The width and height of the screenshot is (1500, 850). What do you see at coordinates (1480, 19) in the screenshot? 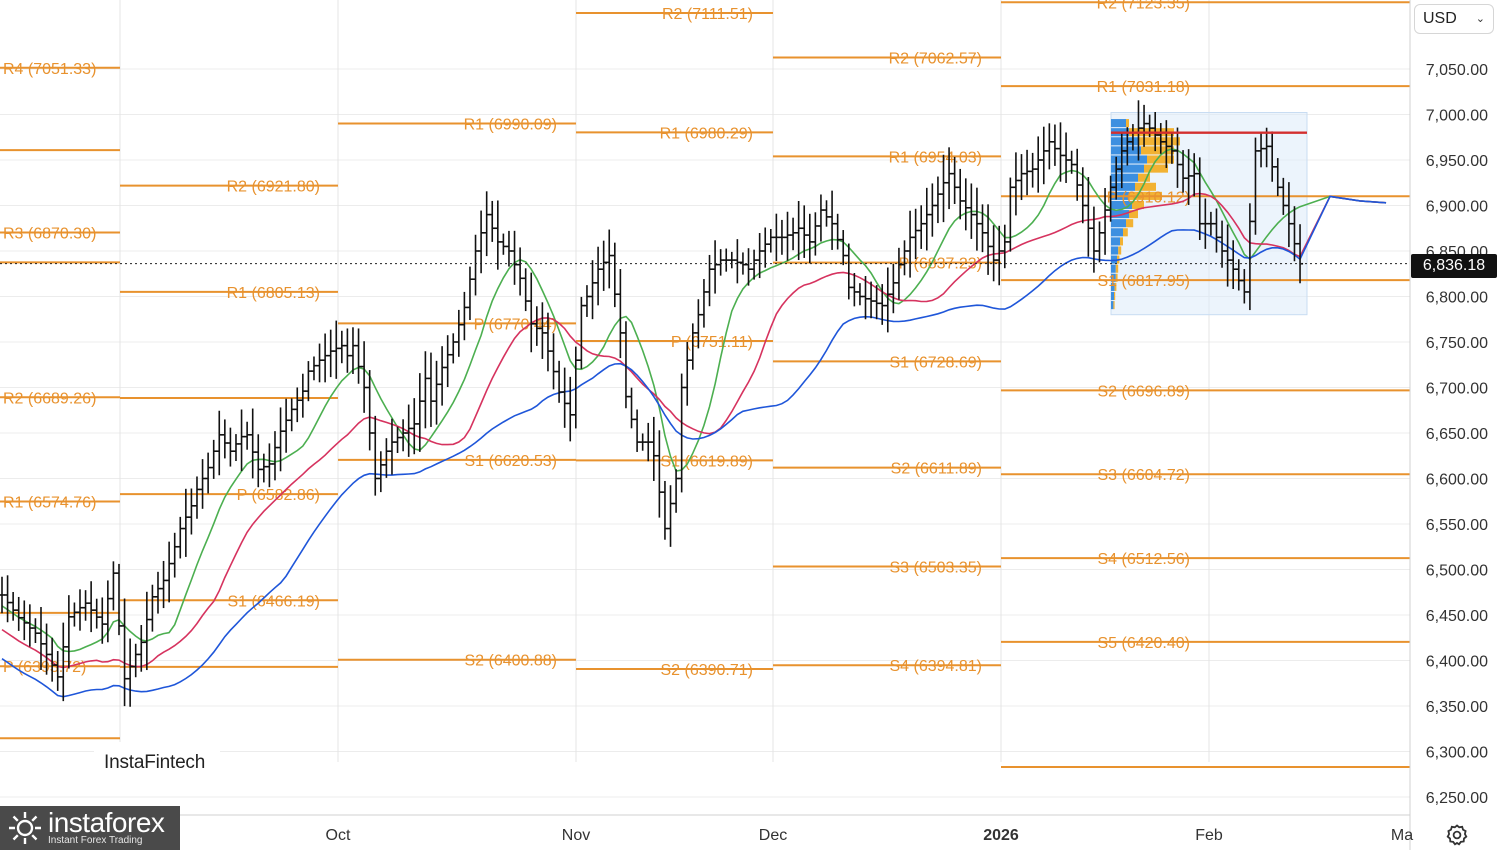
I see `chevron-down-icon: ⌄` at bounding box center [1480, 19].